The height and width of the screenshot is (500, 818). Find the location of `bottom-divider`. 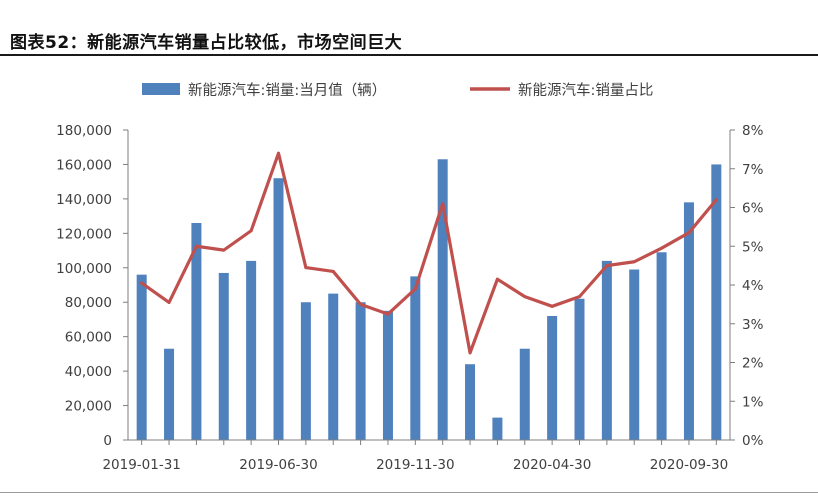

bottom-divider is located at coordinates (409, 492).